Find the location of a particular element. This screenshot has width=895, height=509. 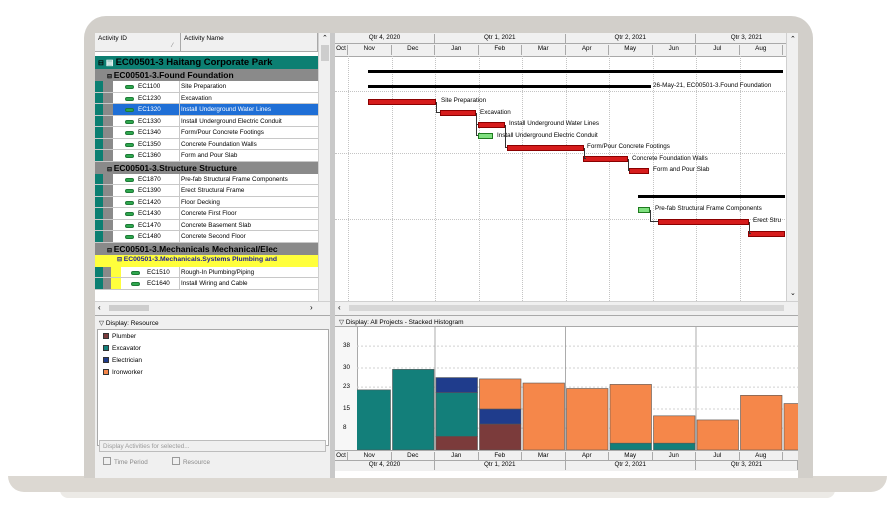

activity-bar-foundation-walls is located at coordinates (605, 159).